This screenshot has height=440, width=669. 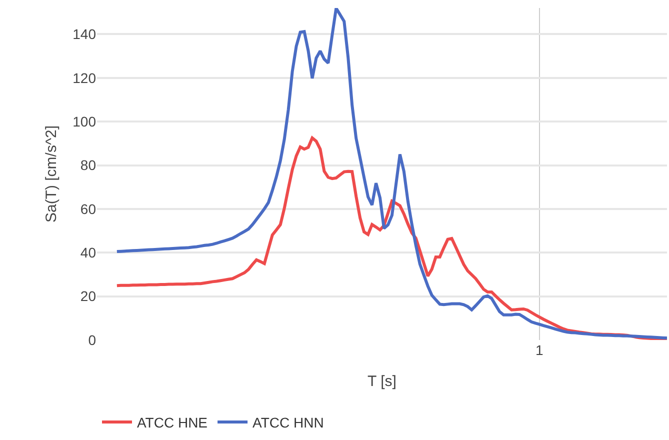 What do you see at coordinates (88, 296) in the screenshot?
I see `y-tick-label: 20` at bounding box center [88, 296].